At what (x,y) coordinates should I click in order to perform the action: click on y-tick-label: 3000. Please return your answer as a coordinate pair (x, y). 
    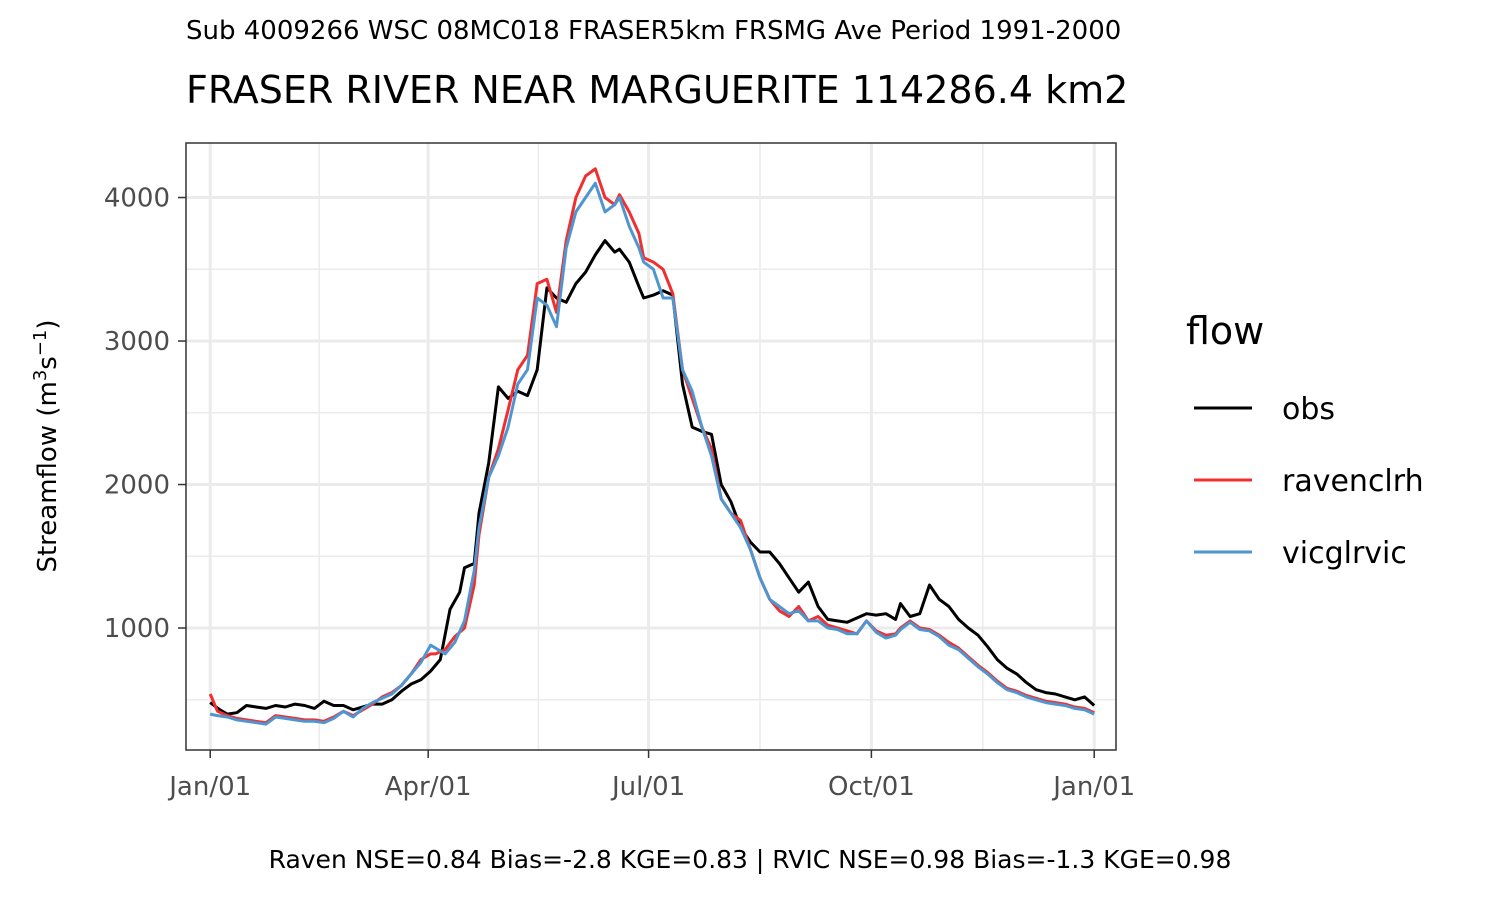
    Looking at the image, I should click on (137, 342).